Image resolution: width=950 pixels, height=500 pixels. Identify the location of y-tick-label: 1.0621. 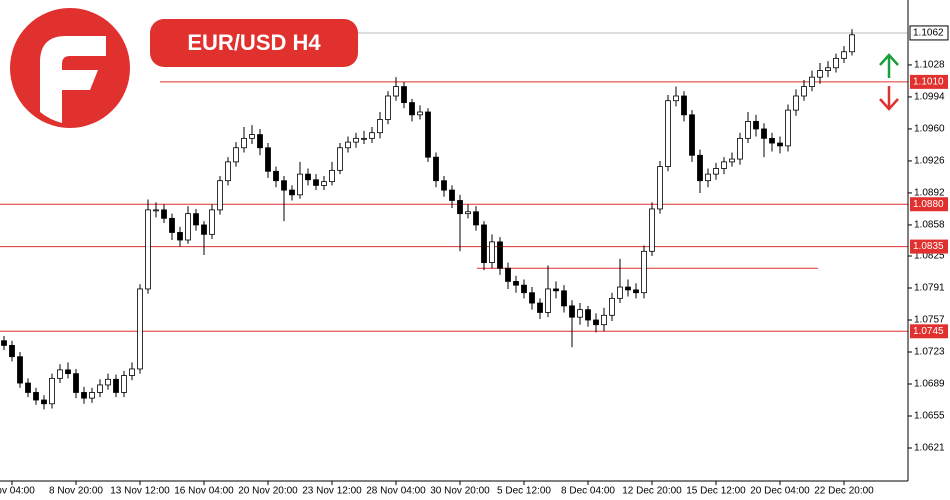
(929, 448).